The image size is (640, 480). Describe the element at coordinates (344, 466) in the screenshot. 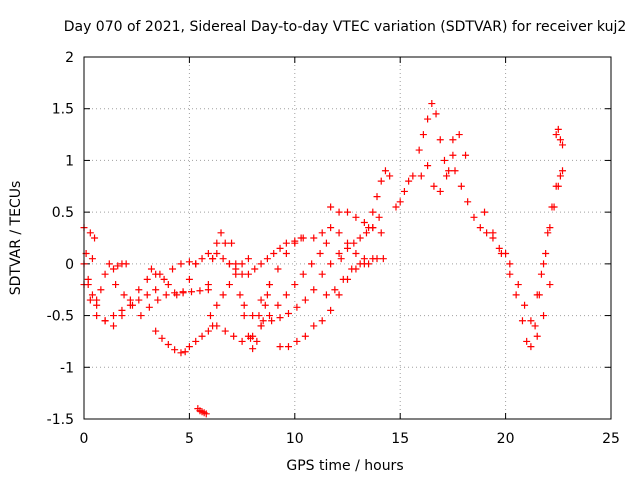

I see `x-axis-label: GPS time / hours` at that location.